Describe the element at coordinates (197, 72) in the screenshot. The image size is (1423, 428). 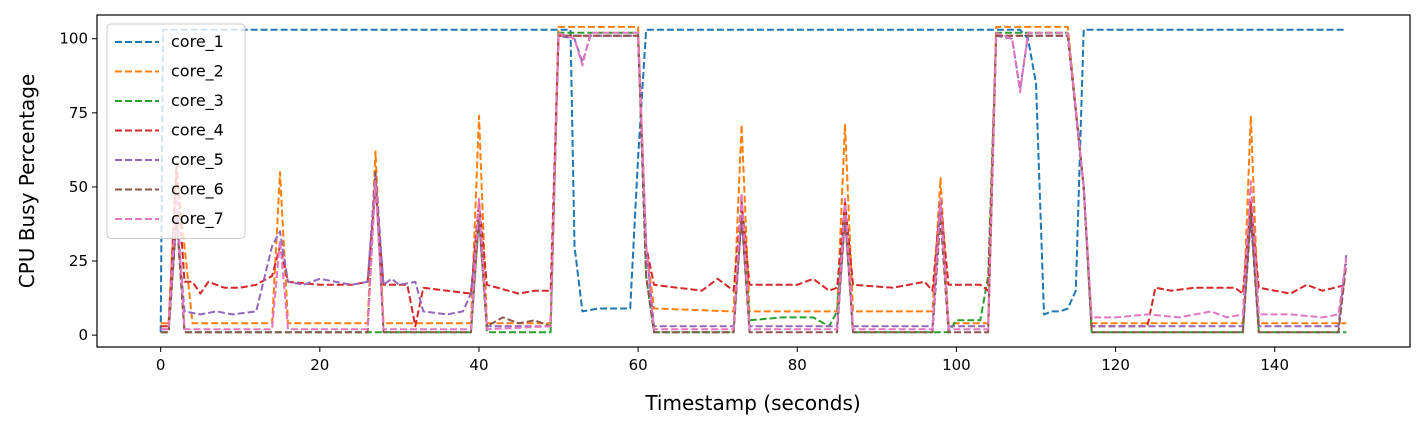
I see `legend-label: core_2` at that location.